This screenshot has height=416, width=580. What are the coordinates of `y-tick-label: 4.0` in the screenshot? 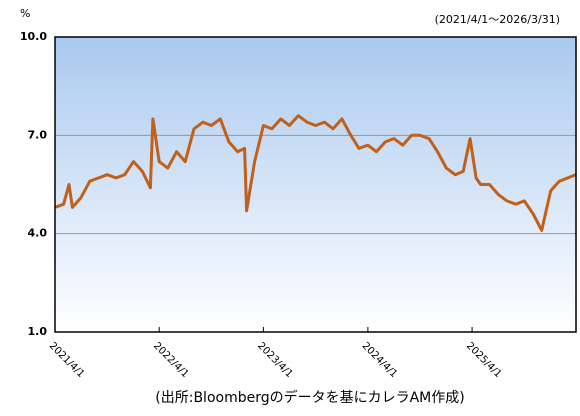 It's located at (38, 233).